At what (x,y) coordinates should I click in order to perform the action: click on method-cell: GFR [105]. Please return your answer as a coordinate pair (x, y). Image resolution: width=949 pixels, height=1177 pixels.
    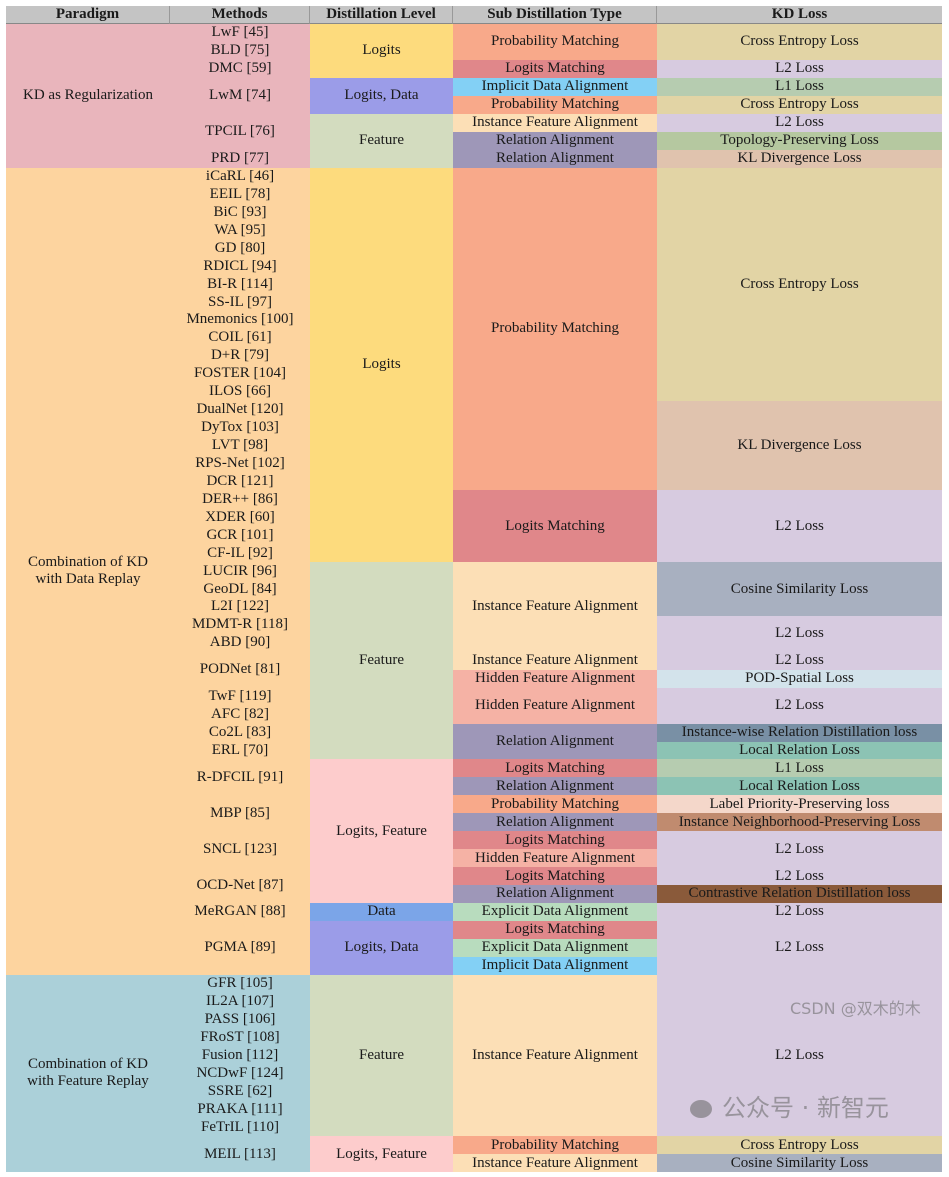
    Looking at the image, I should click on (240, 983).